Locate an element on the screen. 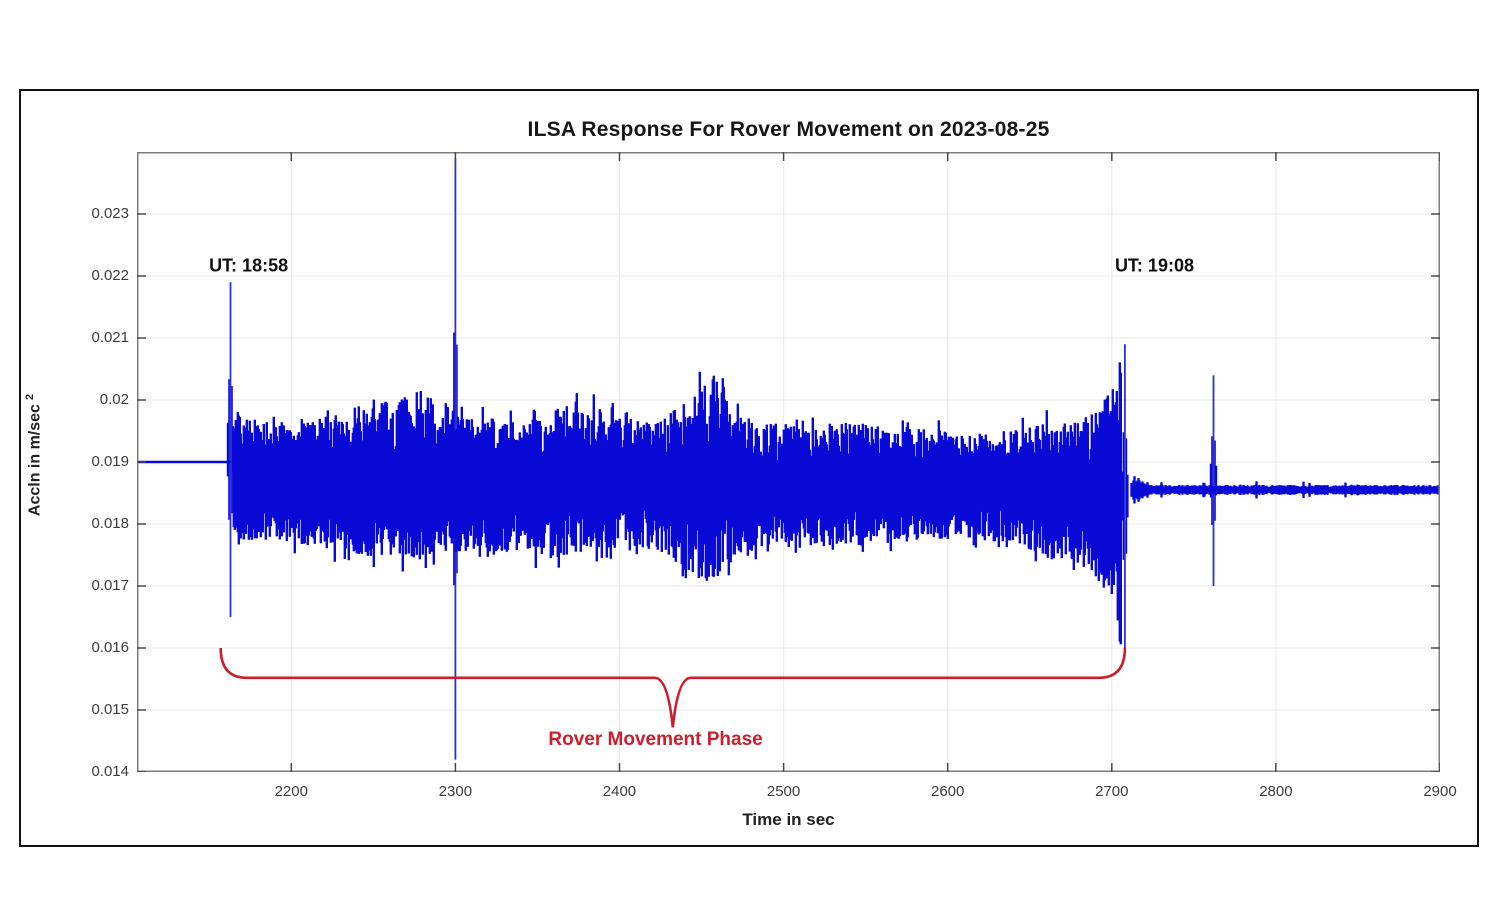 This screenshot has height=900, width=1500. y-tick-label: 0.016 is located at coordinates (110, 647).